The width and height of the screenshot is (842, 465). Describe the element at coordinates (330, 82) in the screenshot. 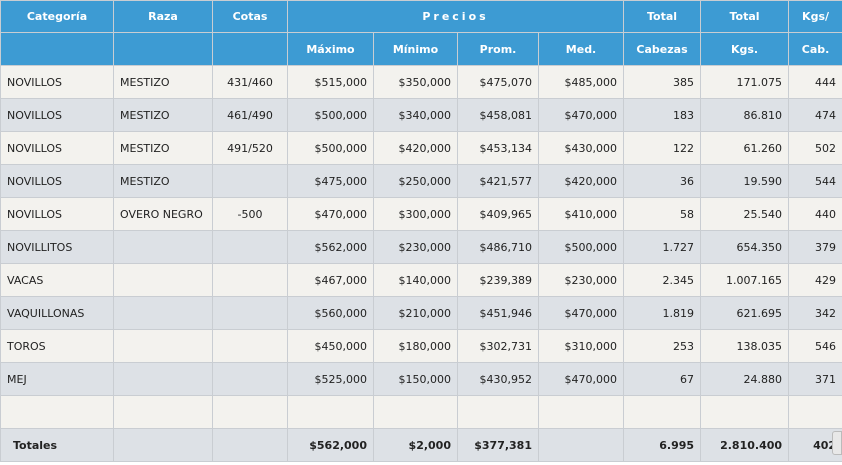

I see `cell-maximo: $515,000` at that location.